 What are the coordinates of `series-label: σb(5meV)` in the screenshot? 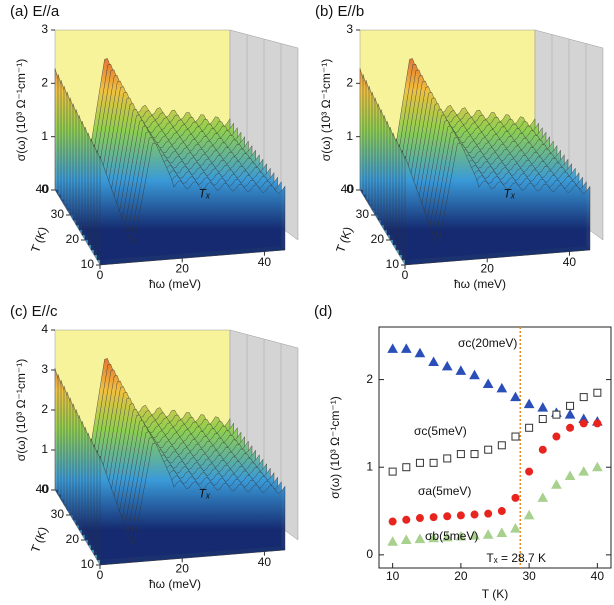 It's located at (451, 536).